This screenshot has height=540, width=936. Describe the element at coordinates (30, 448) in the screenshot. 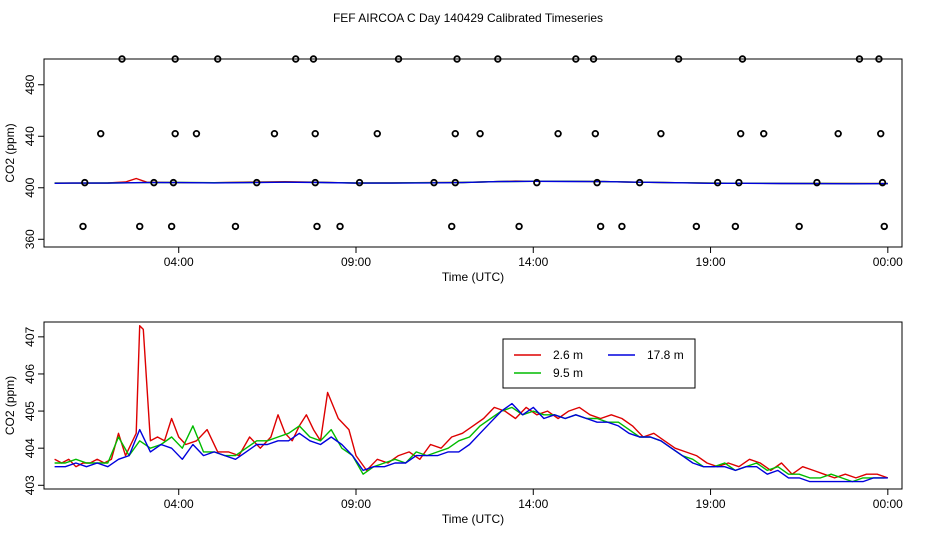

I see `y-tick-label: 404` at that location.